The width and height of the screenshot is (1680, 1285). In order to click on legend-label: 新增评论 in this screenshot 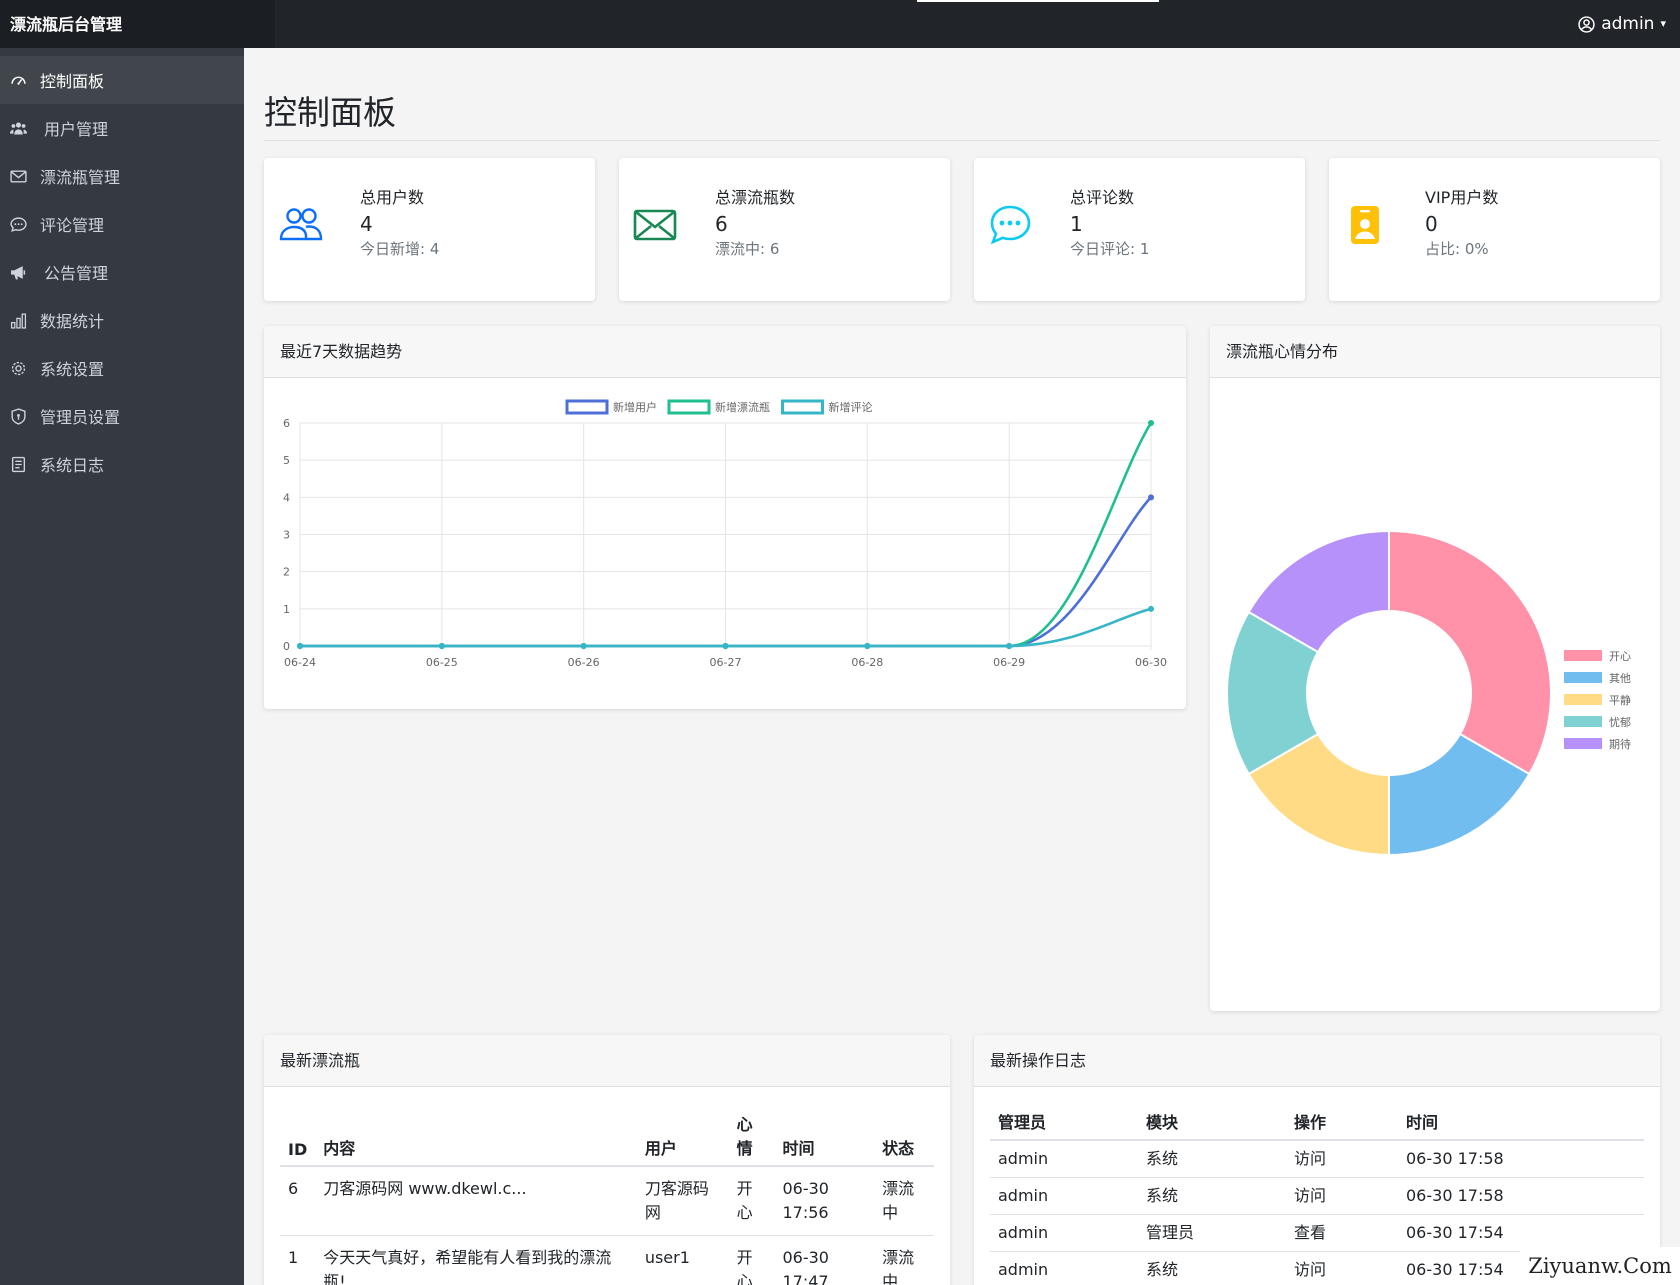, I will do `click(851, 407)`.